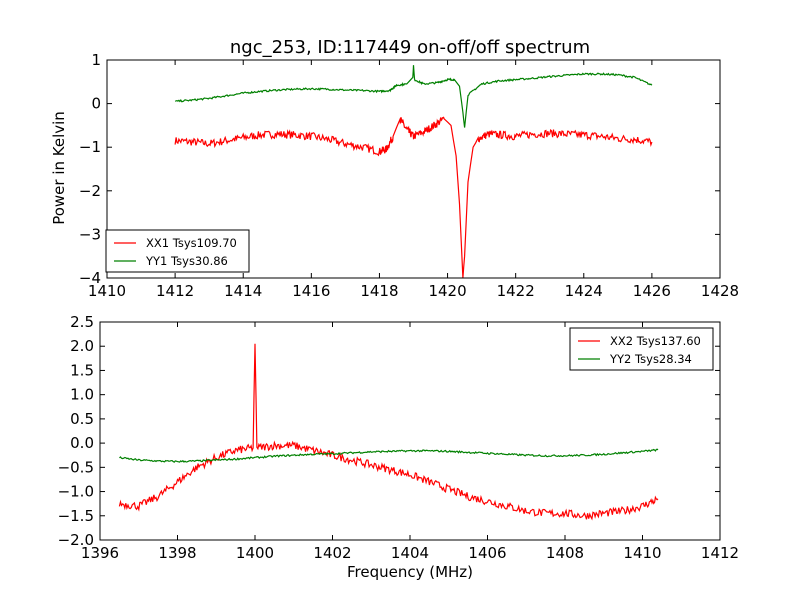  I want to click on legend: XX2 Tsys137.60 YY2 Tsys28.34, so click(641, 349).